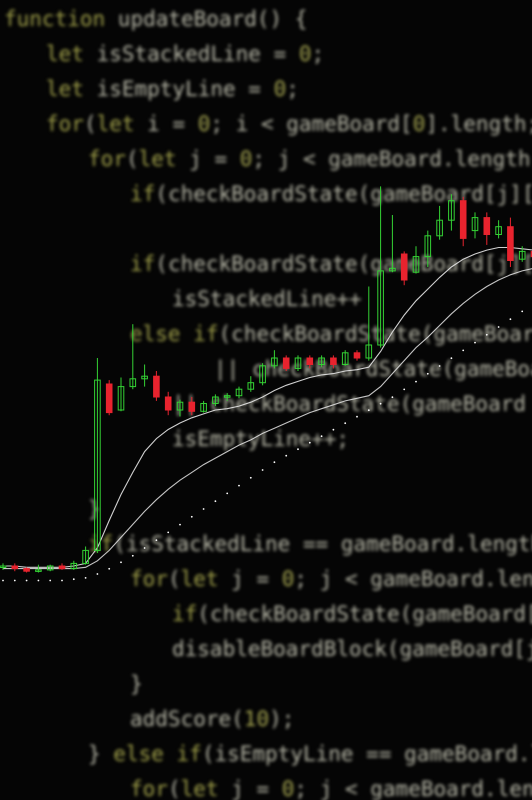 The image size is (532, 800). I want to click on code-token: (checkBoardState(gameBoard[j][i]), so click(343, 194).